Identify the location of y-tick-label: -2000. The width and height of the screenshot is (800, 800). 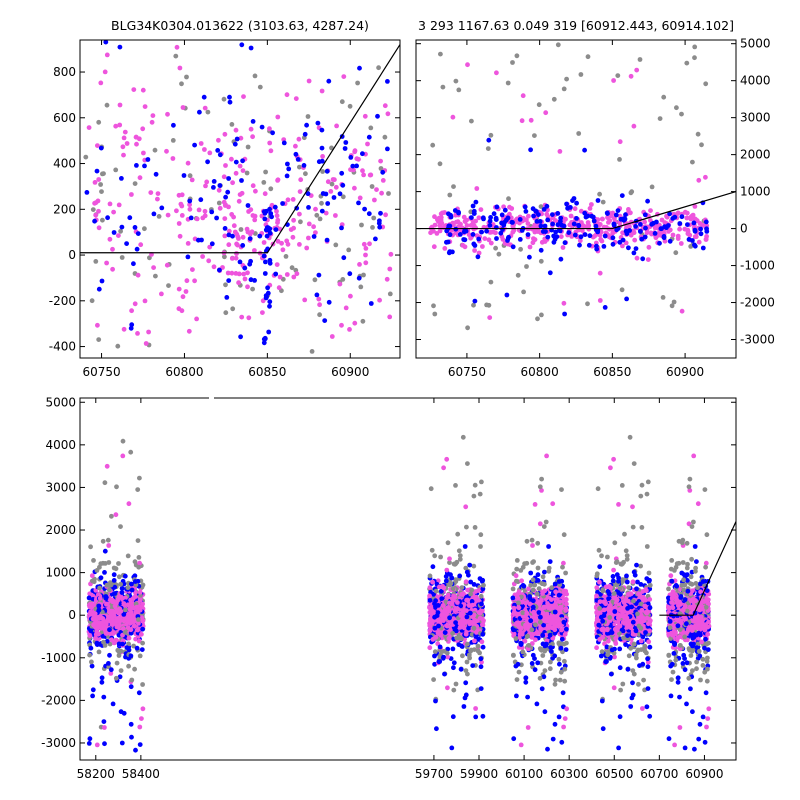
(757, 303).